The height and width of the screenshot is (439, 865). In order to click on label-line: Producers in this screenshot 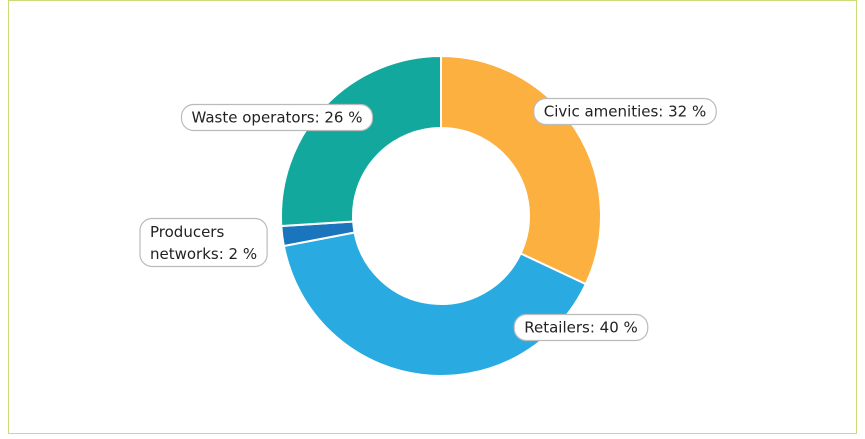, I will do `click(187, 232)`.